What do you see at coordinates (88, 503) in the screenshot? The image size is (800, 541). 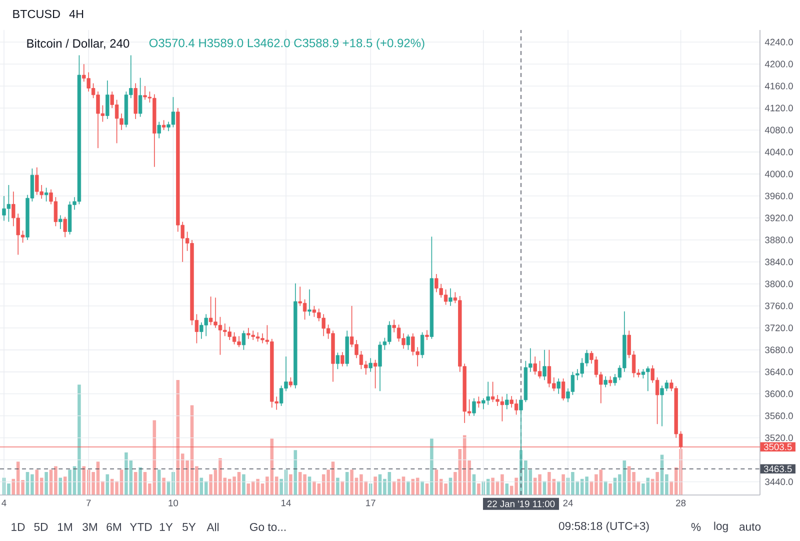 I see `x-tick-label: 7` at bounding box center [88, 503].